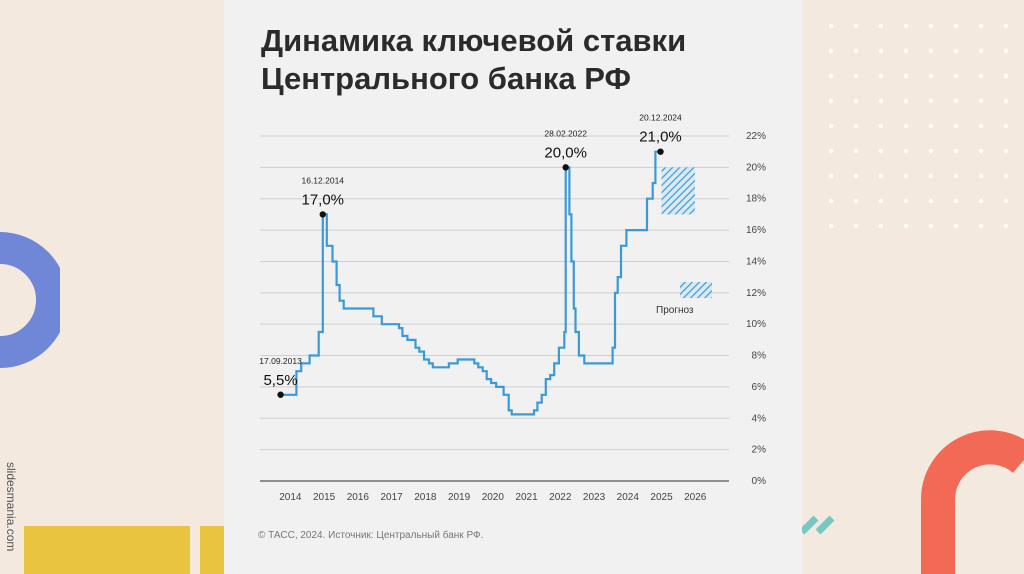  Describe the element at coordinates (972, 502) in the screenshot. I see `coral-arch-decoration` at that location.